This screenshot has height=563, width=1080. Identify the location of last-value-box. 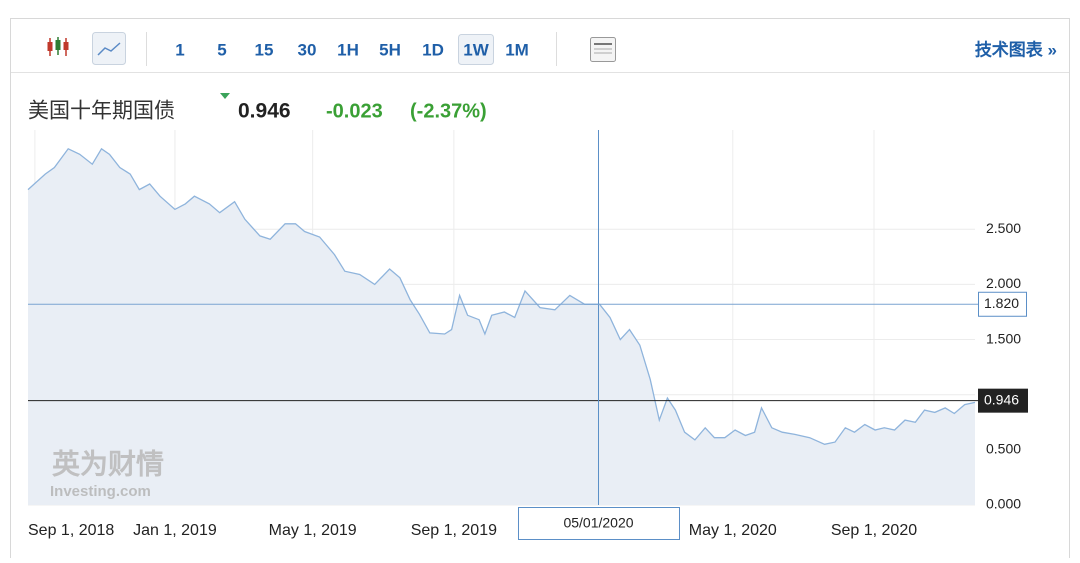
(1003, 400).